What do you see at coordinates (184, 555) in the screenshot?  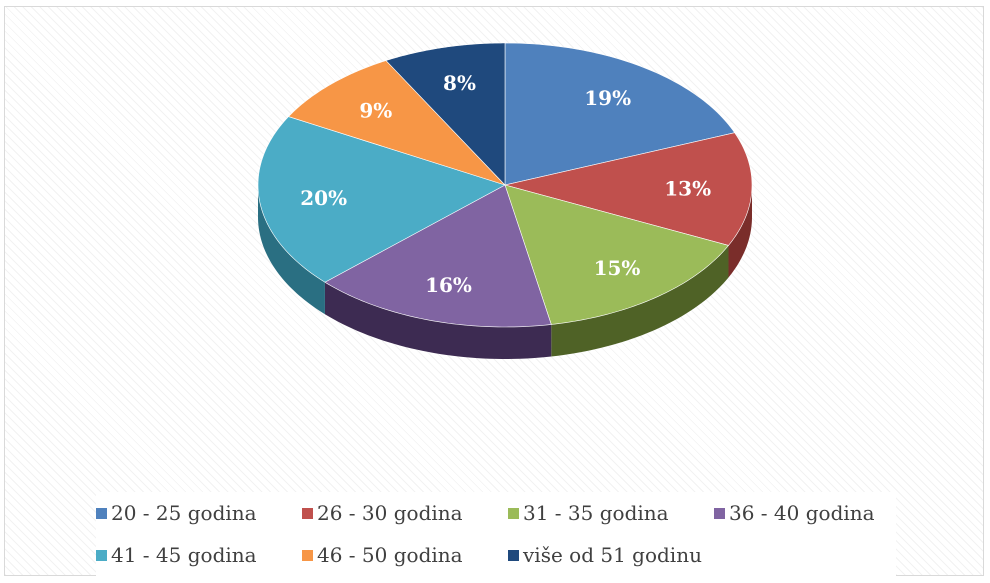 I see `legend-label: 41 - 45 godina` at bounding box center [184, 555].